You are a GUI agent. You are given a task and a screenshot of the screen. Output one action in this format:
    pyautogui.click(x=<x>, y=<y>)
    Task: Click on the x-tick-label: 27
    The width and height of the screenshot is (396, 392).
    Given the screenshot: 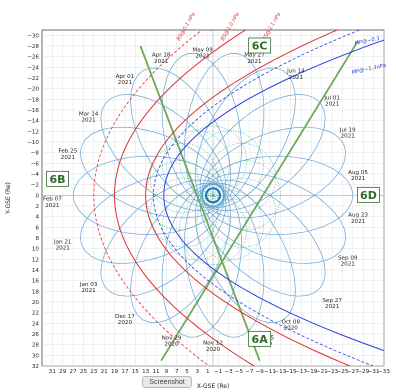 What is the action you would take?
    pyautogui.click(x=74, y=372)
    